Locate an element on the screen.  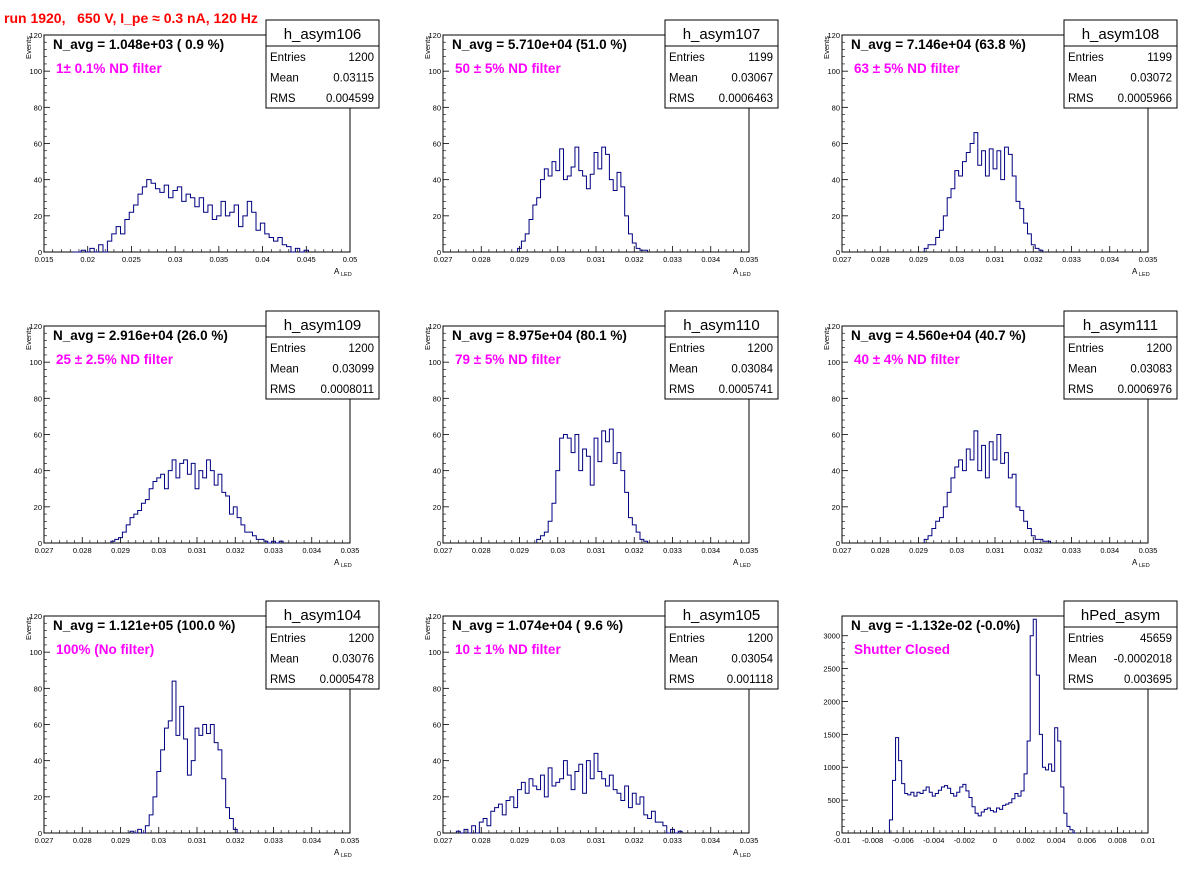
x-tick-label: 0.004 is located at coordinates (1056, 840).